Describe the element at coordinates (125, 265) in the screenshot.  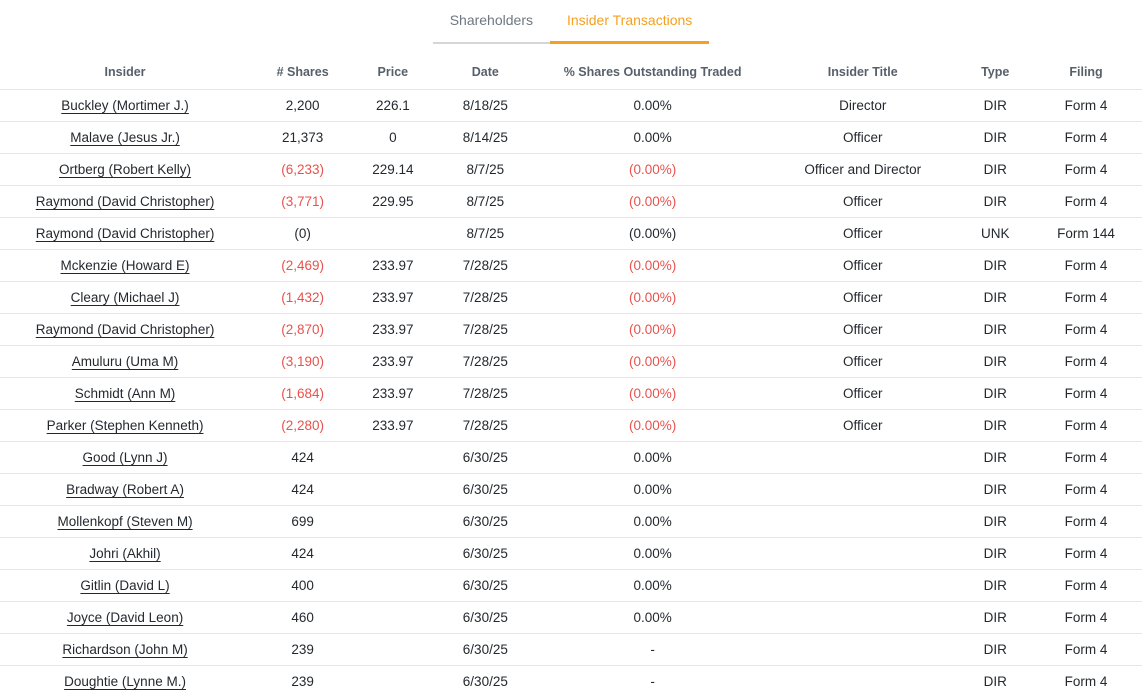
I see `insider-link: Mckenzie (Howard E)` at that location.